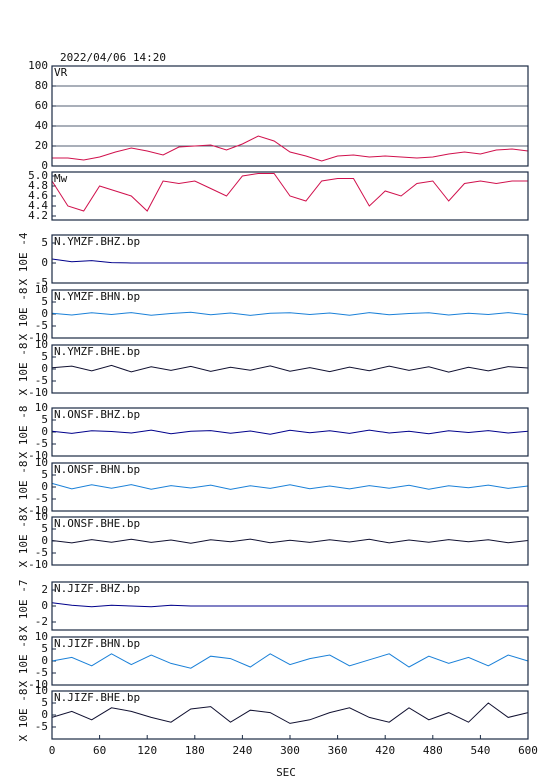  I want to click on y-tick-label: 80, so click(41, 85).